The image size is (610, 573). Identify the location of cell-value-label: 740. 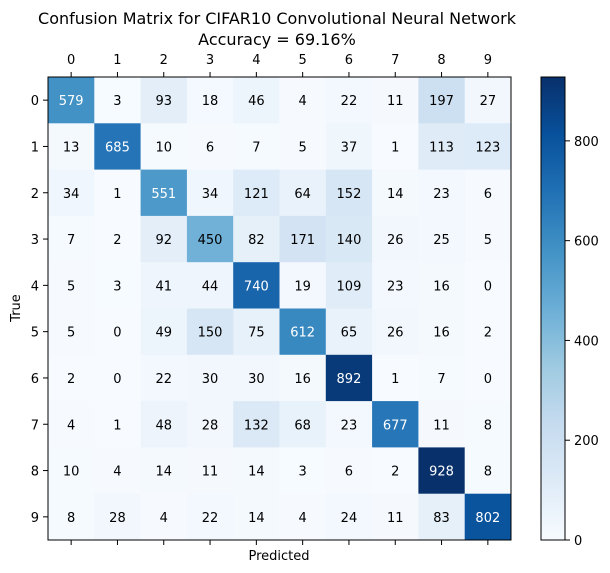
(256, 286).